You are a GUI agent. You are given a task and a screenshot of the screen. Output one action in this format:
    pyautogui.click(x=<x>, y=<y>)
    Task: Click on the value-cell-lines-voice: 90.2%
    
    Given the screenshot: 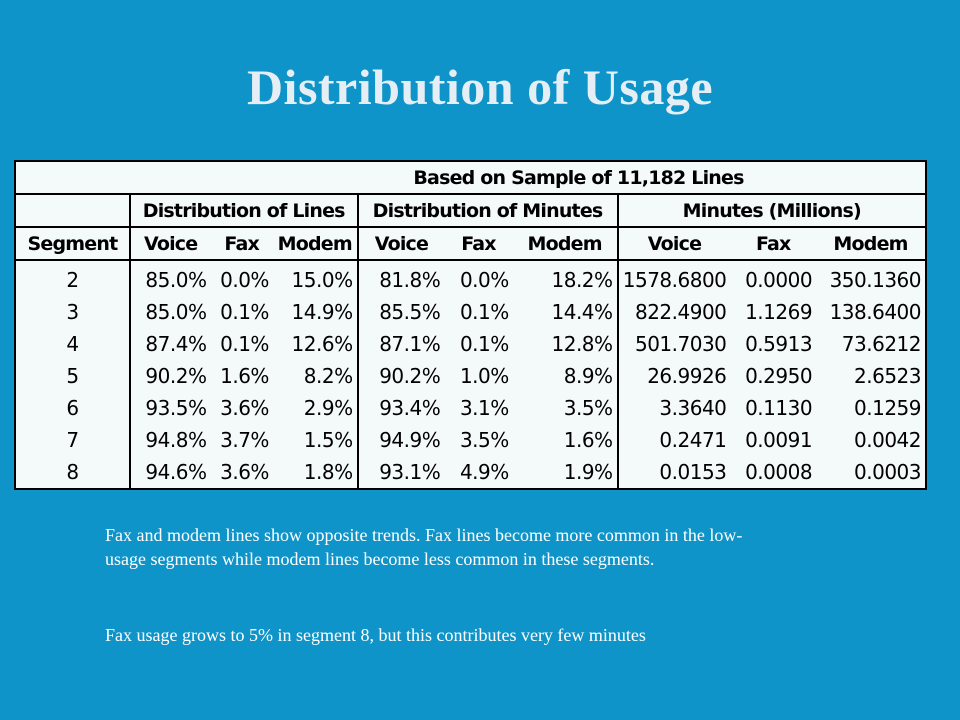 What is the action you would take?
    pyautogui.click(x=169, y=376)
    